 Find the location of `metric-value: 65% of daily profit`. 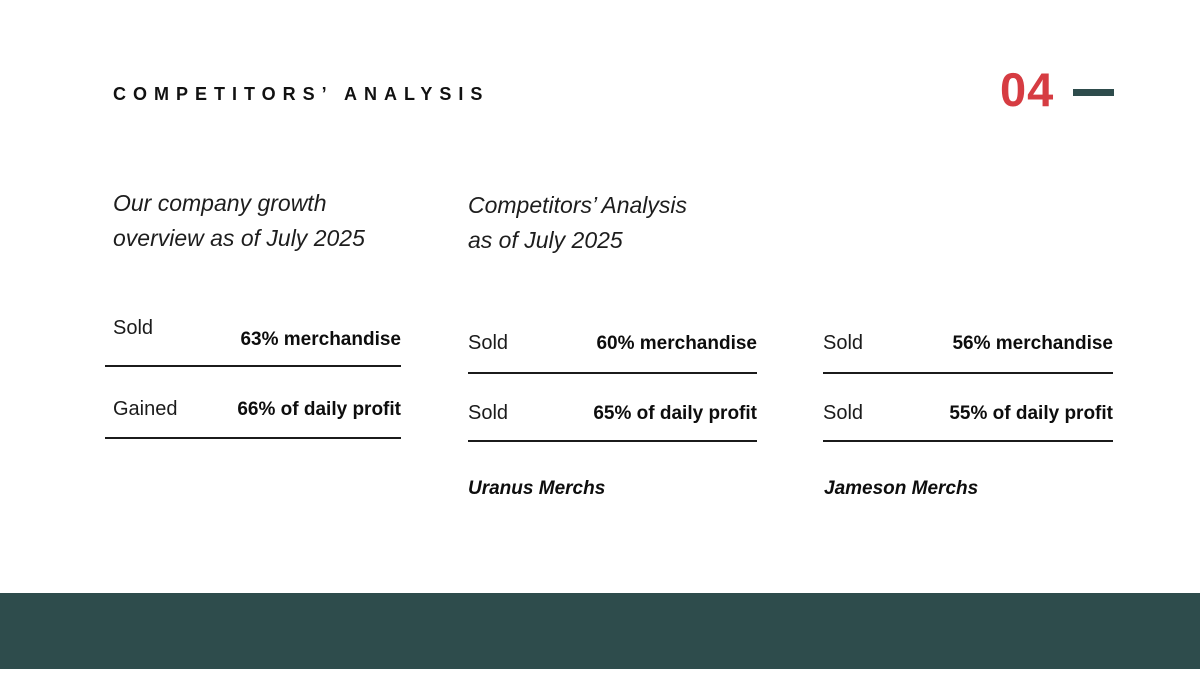

metric-value: 65% of daily profit is located at coordinates (675, 413).